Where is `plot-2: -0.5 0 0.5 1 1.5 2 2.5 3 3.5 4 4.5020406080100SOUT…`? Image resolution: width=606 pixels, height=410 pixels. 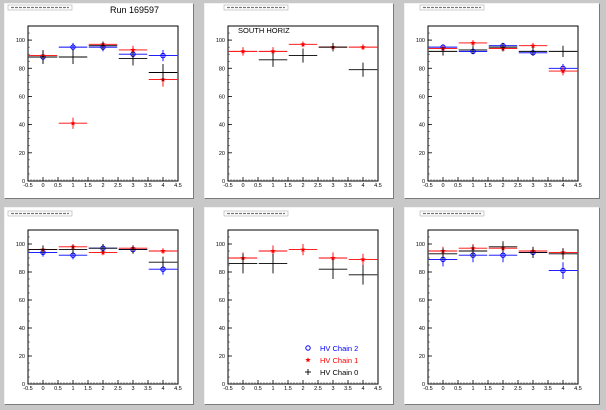
plot-2: -0.5 0 0.5 1 1.5 2 2.5 3 3.5 4 4.5020406080100SOUT… is located at coordinates (299, 96).